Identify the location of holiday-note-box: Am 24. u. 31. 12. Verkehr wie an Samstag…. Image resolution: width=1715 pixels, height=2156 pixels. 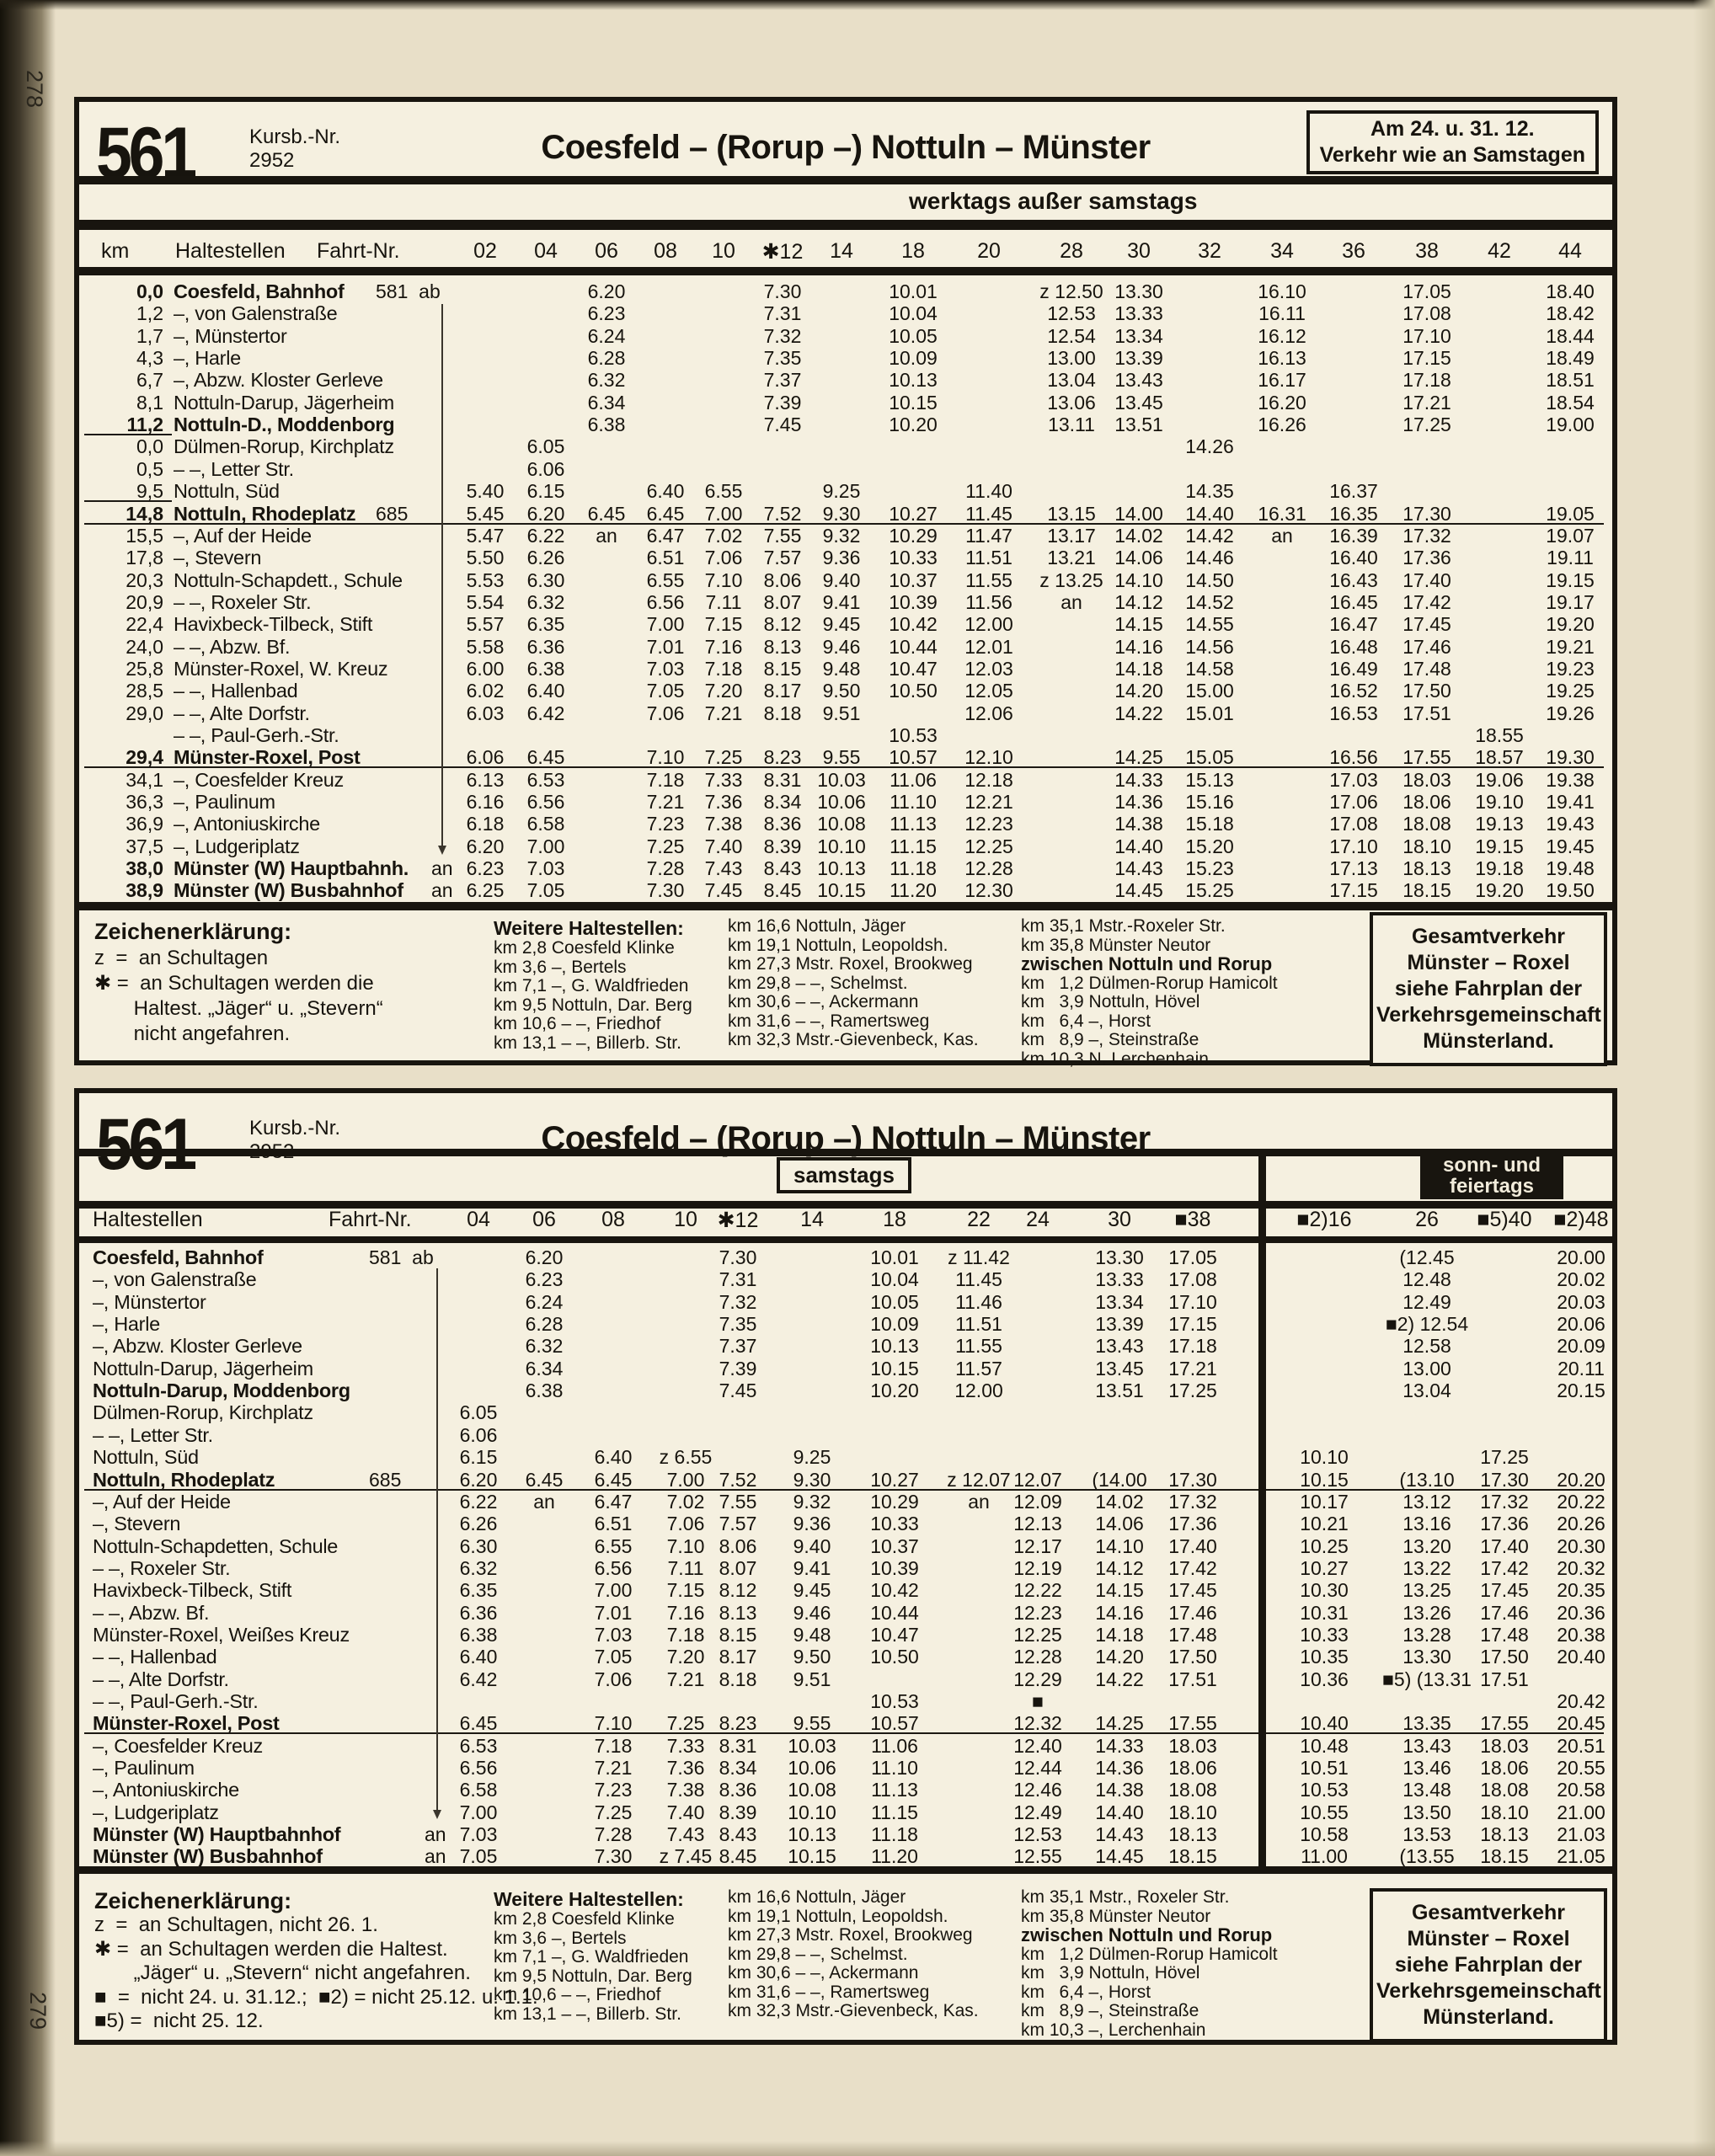
(1452, 142).